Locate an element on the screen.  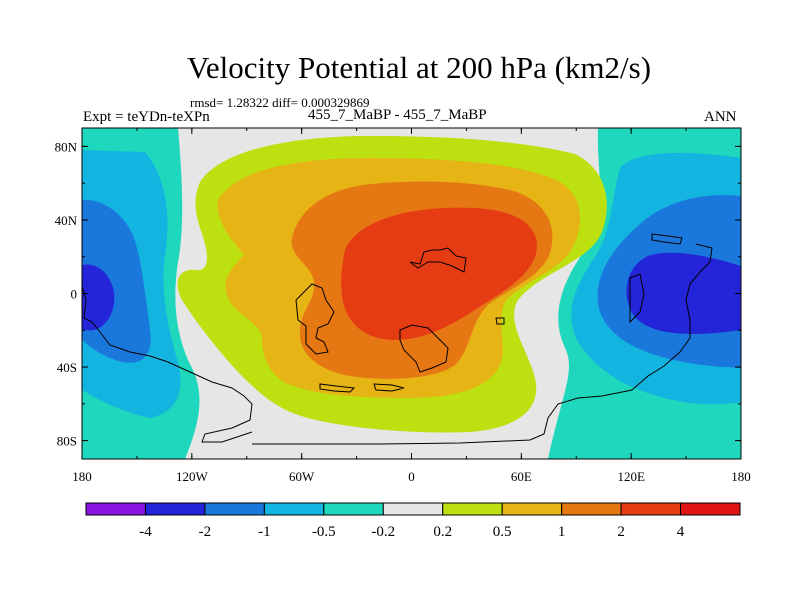
field-neg-max-east is located at coordinates (683, 293).